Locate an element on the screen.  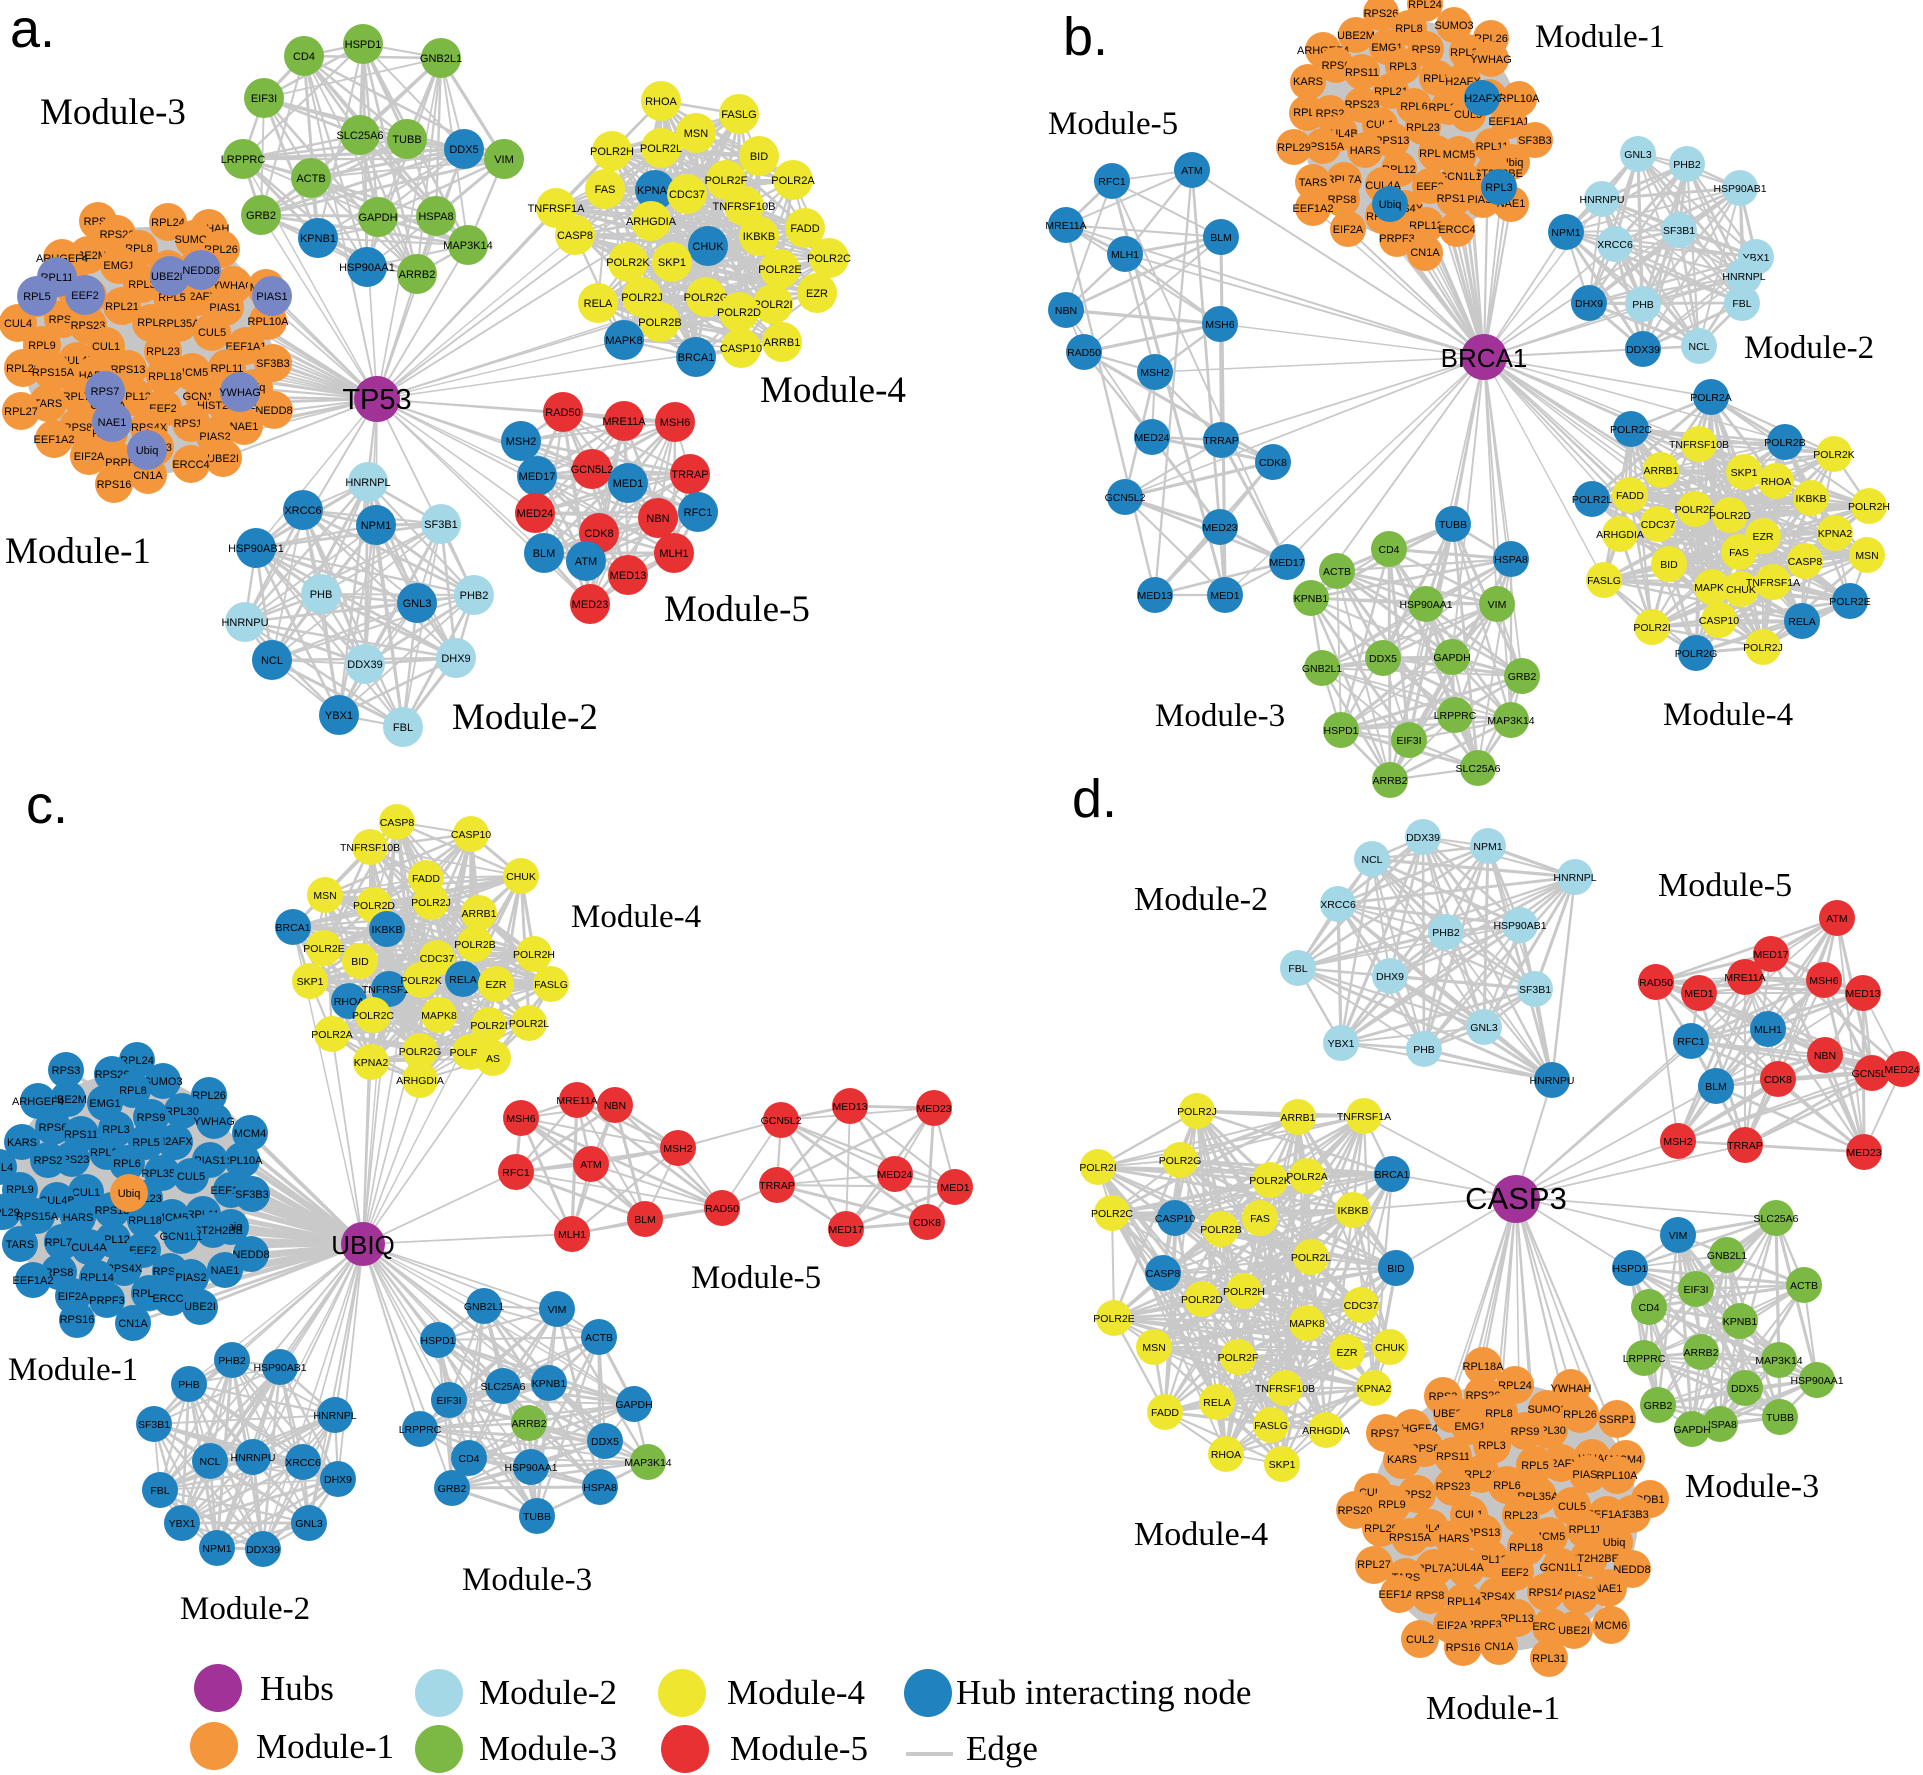
svg-text: RPL8 is located at coordinates (1409, 29).